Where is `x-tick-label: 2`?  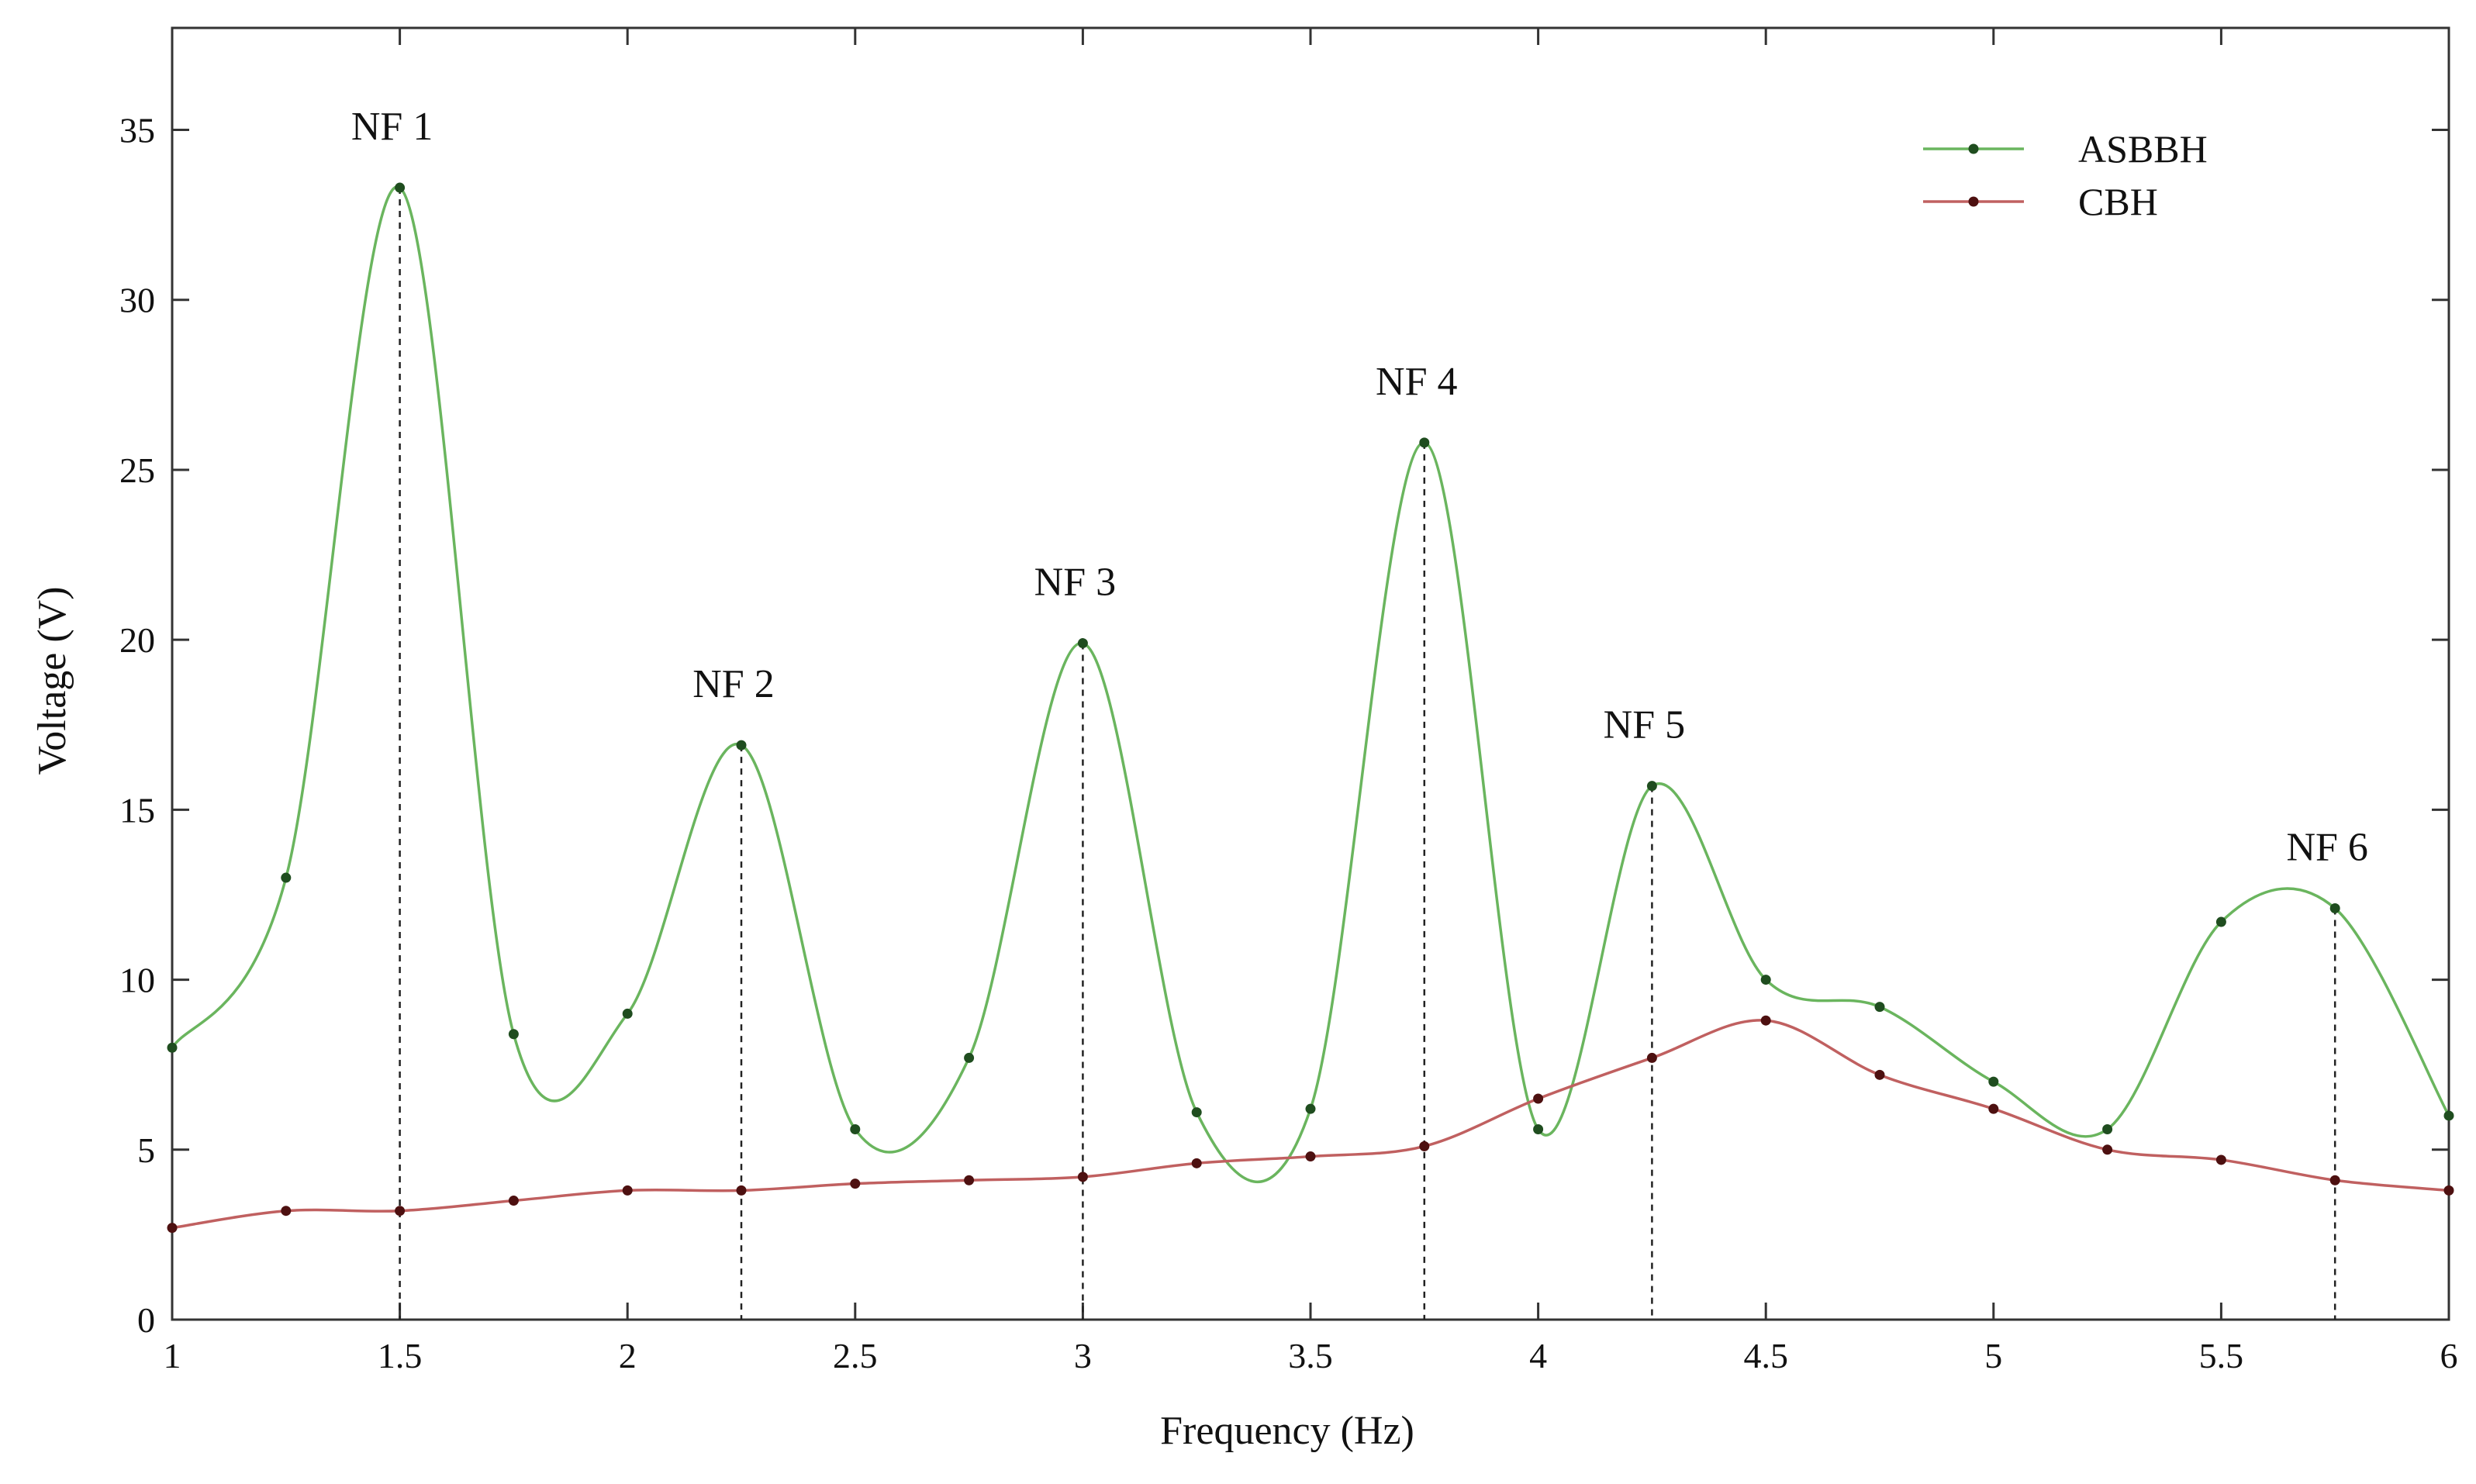 x-tick-label: 2 is located at coordinates (628, 1356).